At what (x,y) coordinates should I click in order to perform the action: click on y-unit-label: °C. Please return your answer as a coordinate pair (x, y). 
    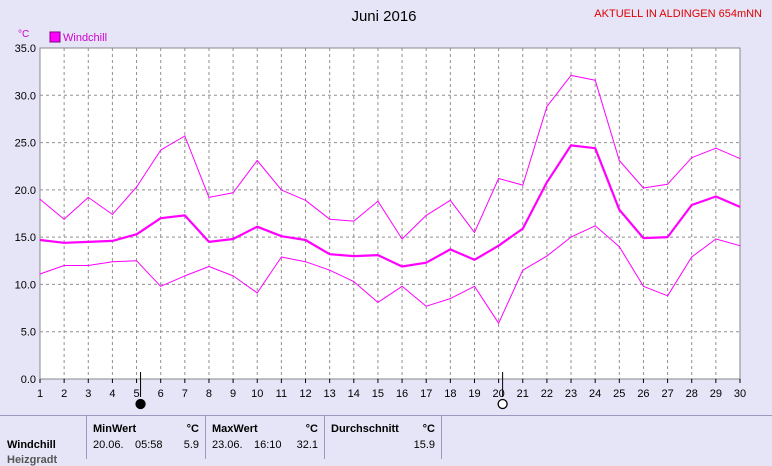
    Looking at the image, I should click on (23, 34).